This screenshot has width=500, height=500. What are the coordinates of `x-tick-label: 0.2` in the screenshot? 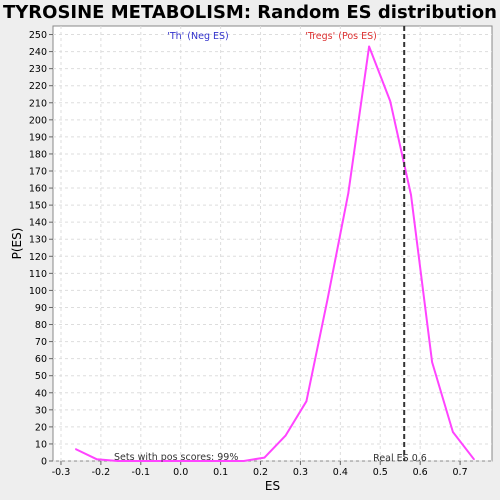 It's located at (260, 472).